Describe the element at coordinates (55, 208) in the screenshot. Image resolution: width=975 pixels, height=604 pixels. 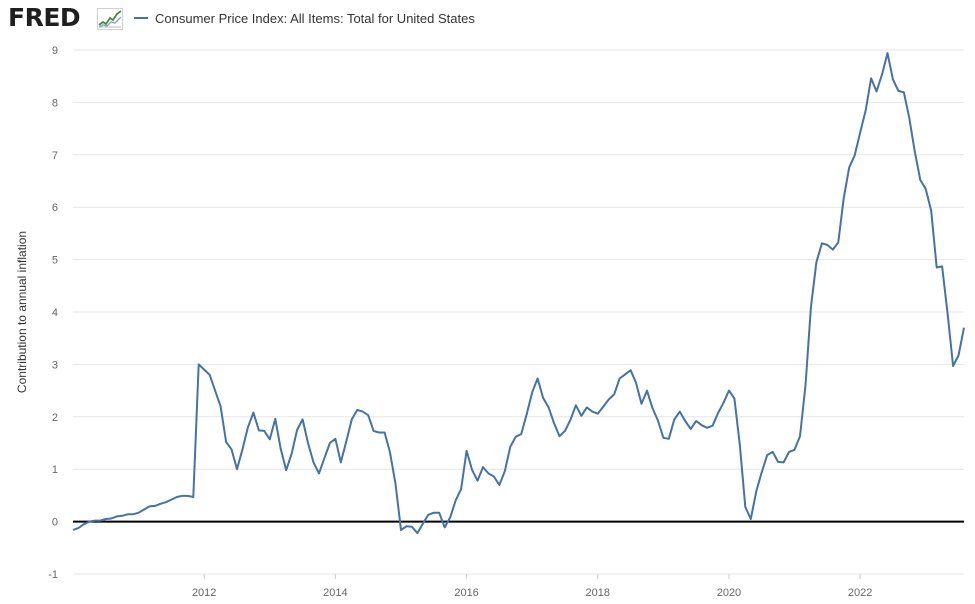
I see `y-tick-label: 6` at that location.